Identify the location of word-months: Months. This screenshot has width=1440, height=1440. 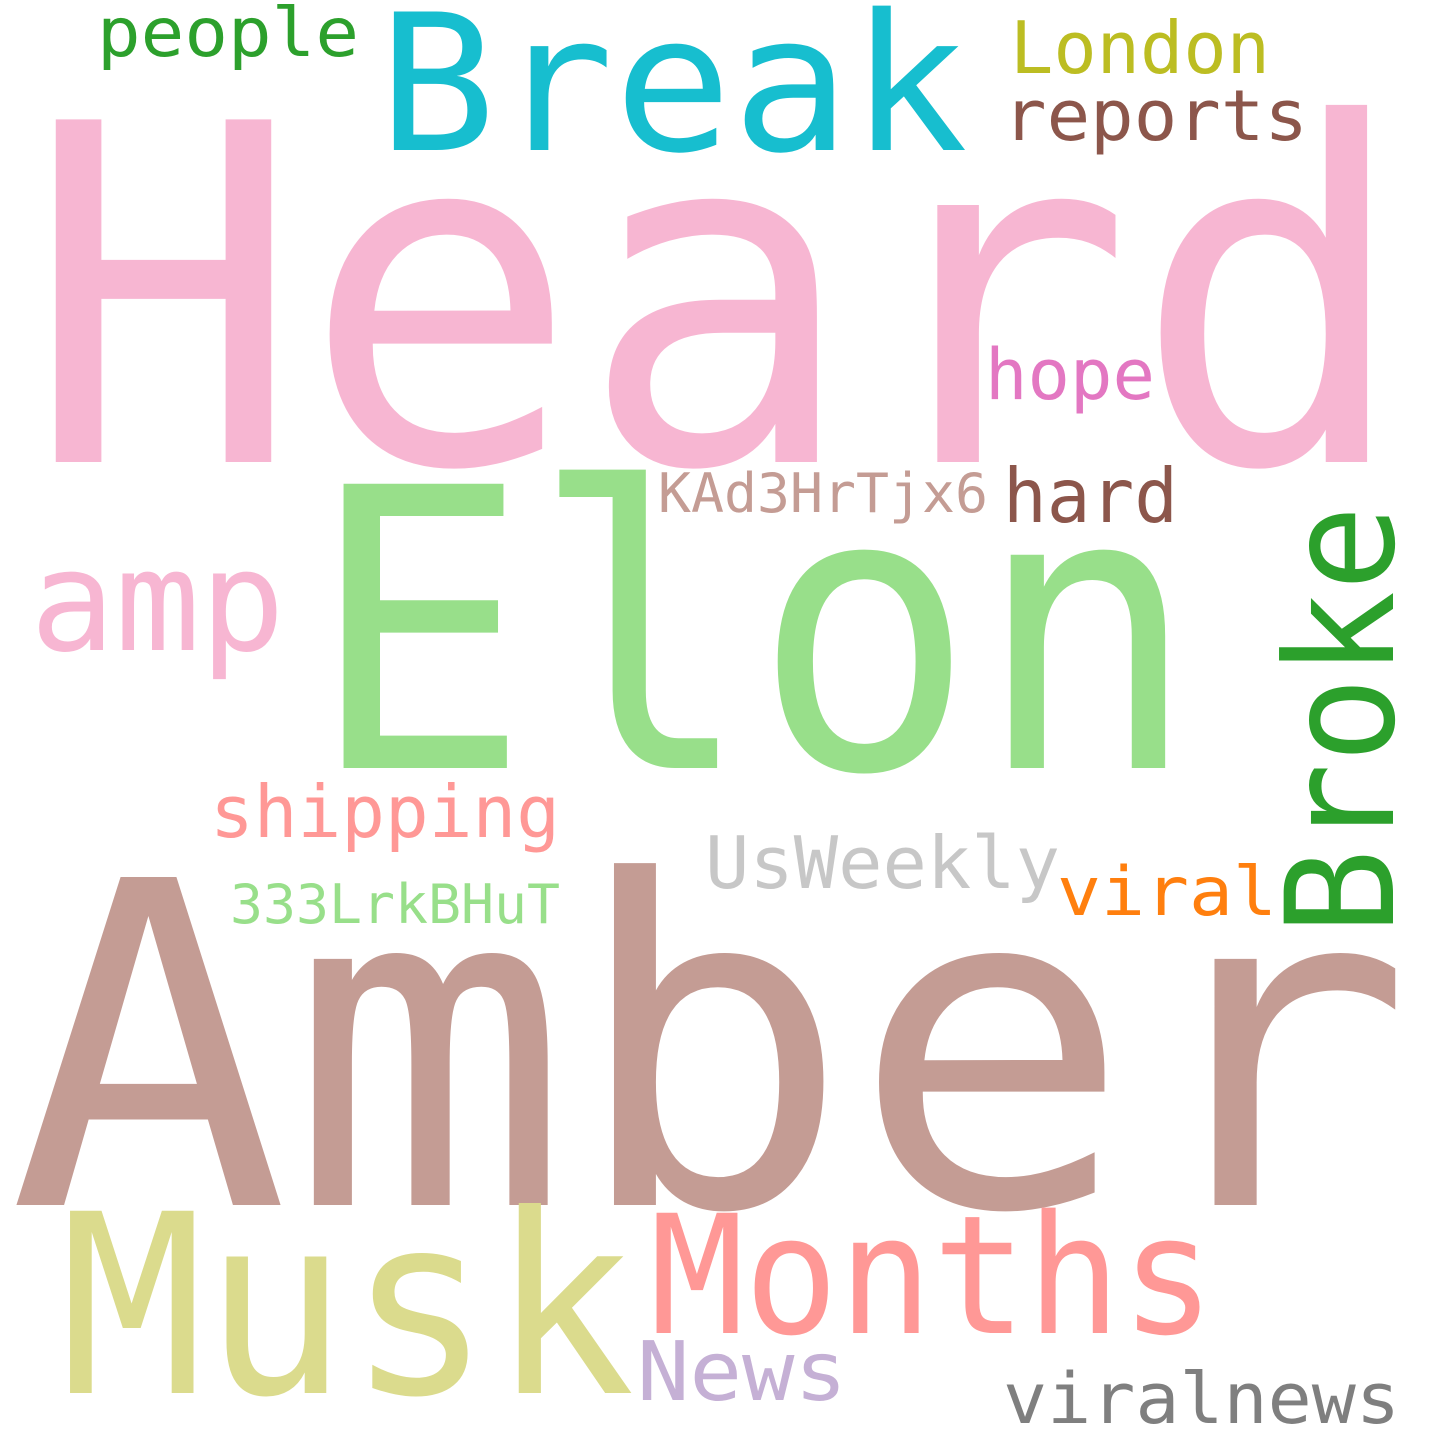
(932, 1276).